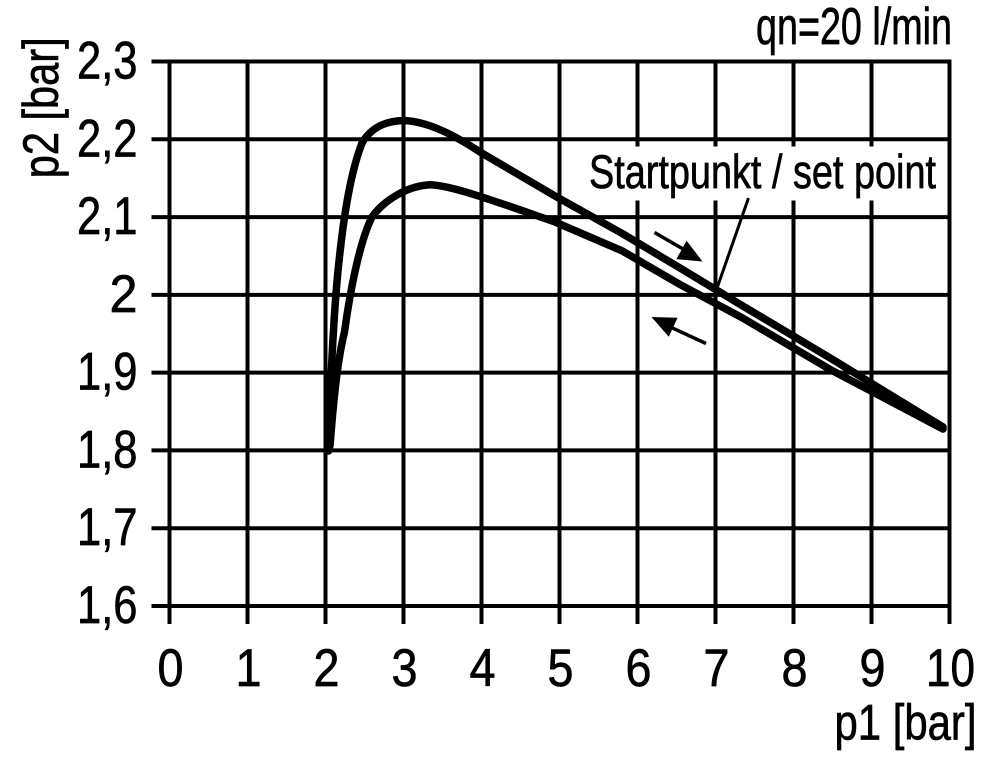 The image size is (1000, 764). What do you see at coordinates (107, 372) in the screenshot?
I see `svg-text: 1,9` at bounding box center [107, 372].